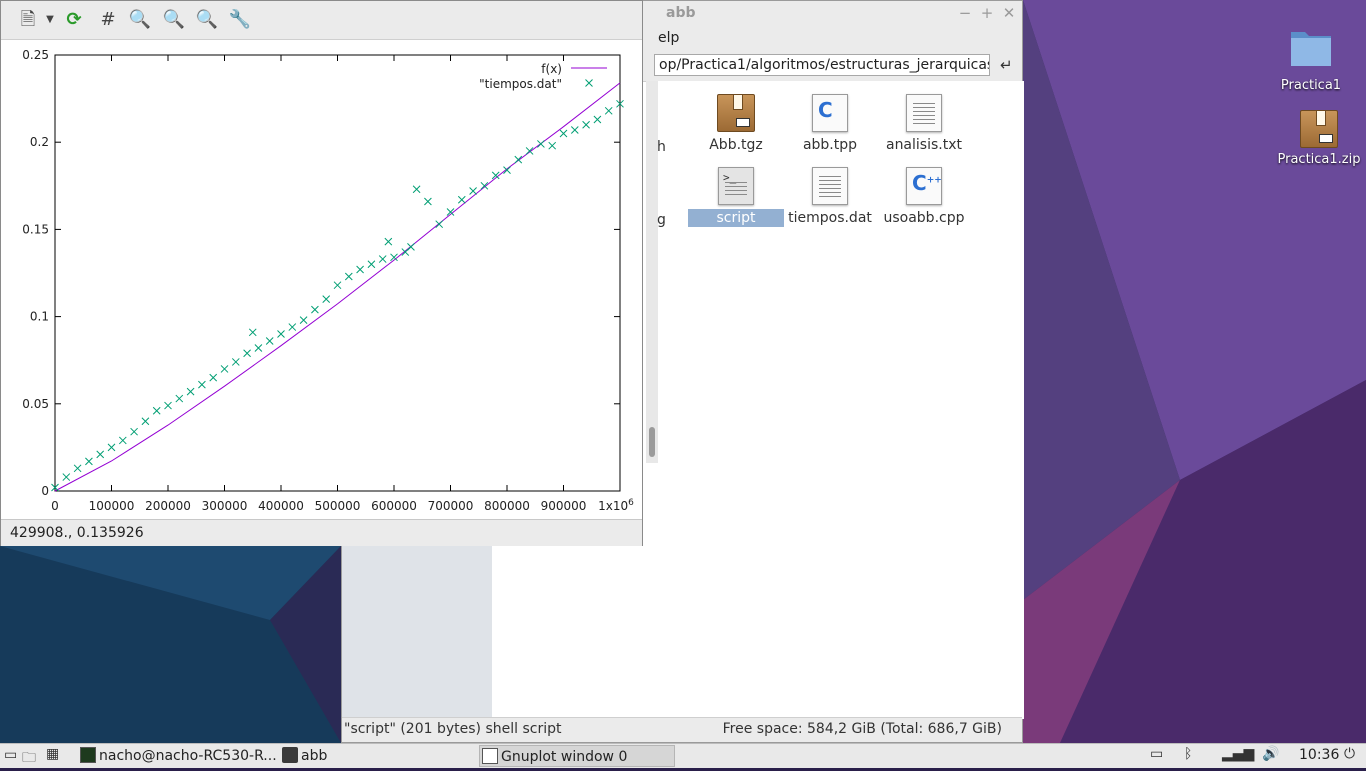 The width and height of the screenshot is (1366, 771). What do you see at coordinates (652, 442) in the screenshot?
I see `scrollbar-thumb` at bounding box center [652, 442].